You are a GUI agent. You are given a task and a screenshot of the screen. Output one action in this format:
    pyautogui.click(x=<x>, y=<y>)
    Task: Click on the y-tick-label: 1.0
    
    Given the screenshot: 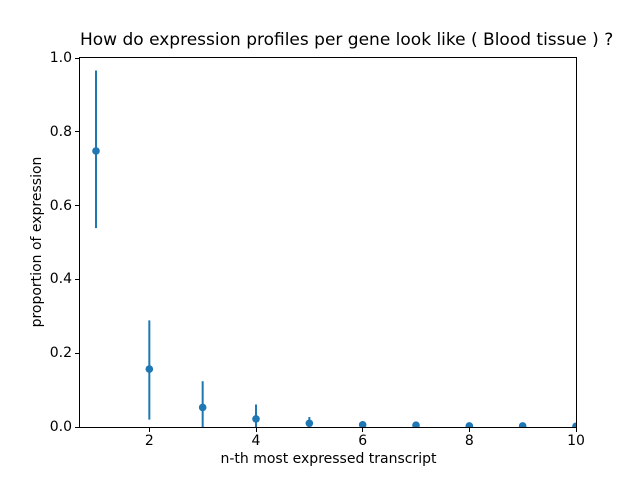 What is the action you would take?
    pyautogui.click(x=60, y=58)
    